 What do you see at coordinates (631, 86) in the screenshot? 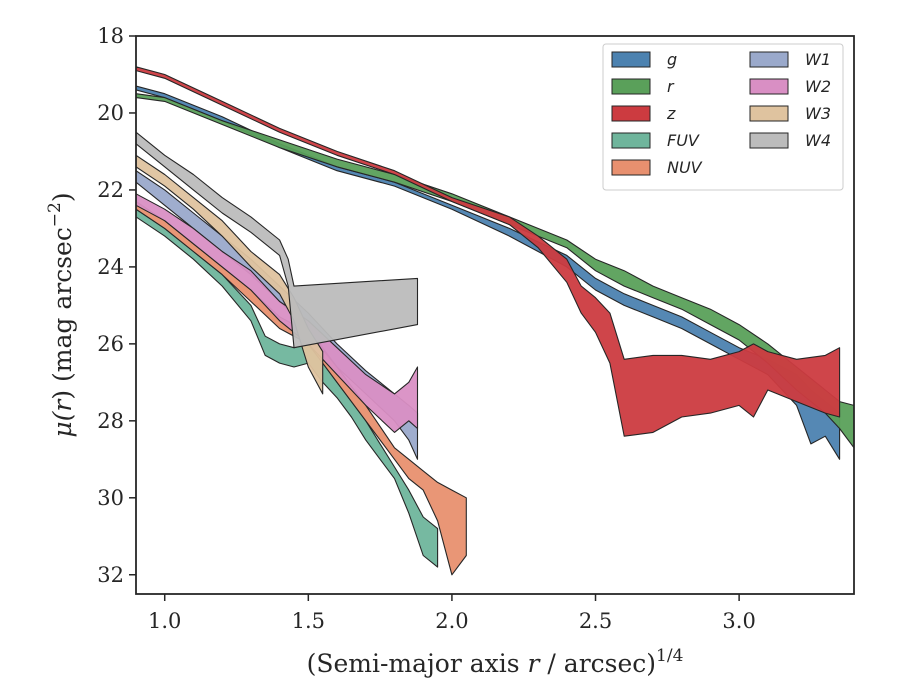
I see `legend-swatch-r` at bounding box center [631, 86].